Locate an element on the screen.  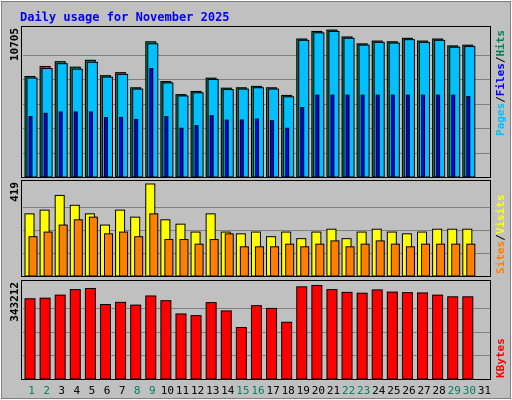
day-label: 11 is located at coordinates (182, 390).